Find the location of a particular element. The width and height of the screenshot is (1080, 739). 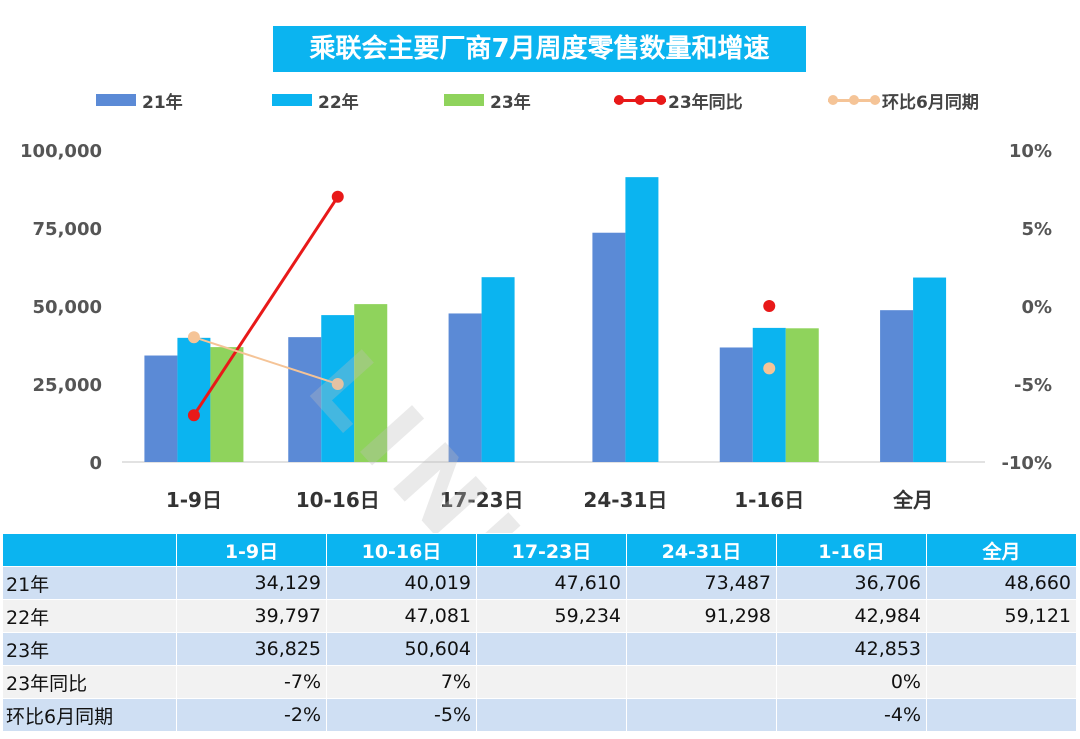

row-label: 23年 is located at coordinates (89, 649).